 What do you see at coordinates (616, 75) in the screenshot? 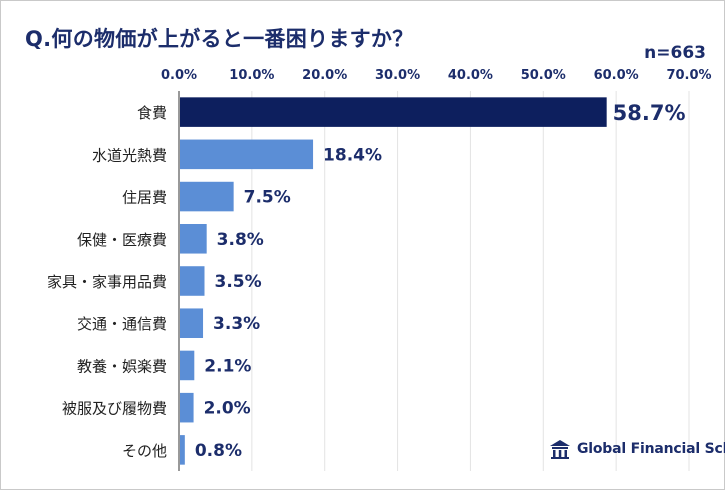
I see `x-tick-label: 60.0%` at bounding box center [616, 75].